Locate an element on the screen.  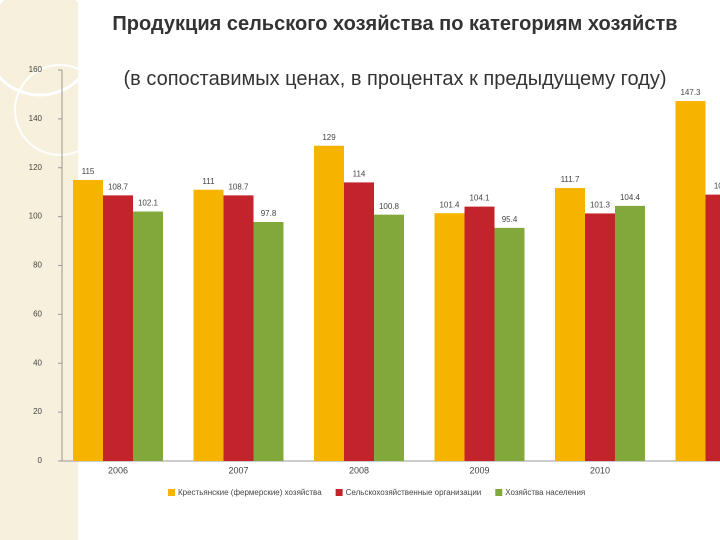
x-tick-label: 2009 is located at coordinates (479, 470).